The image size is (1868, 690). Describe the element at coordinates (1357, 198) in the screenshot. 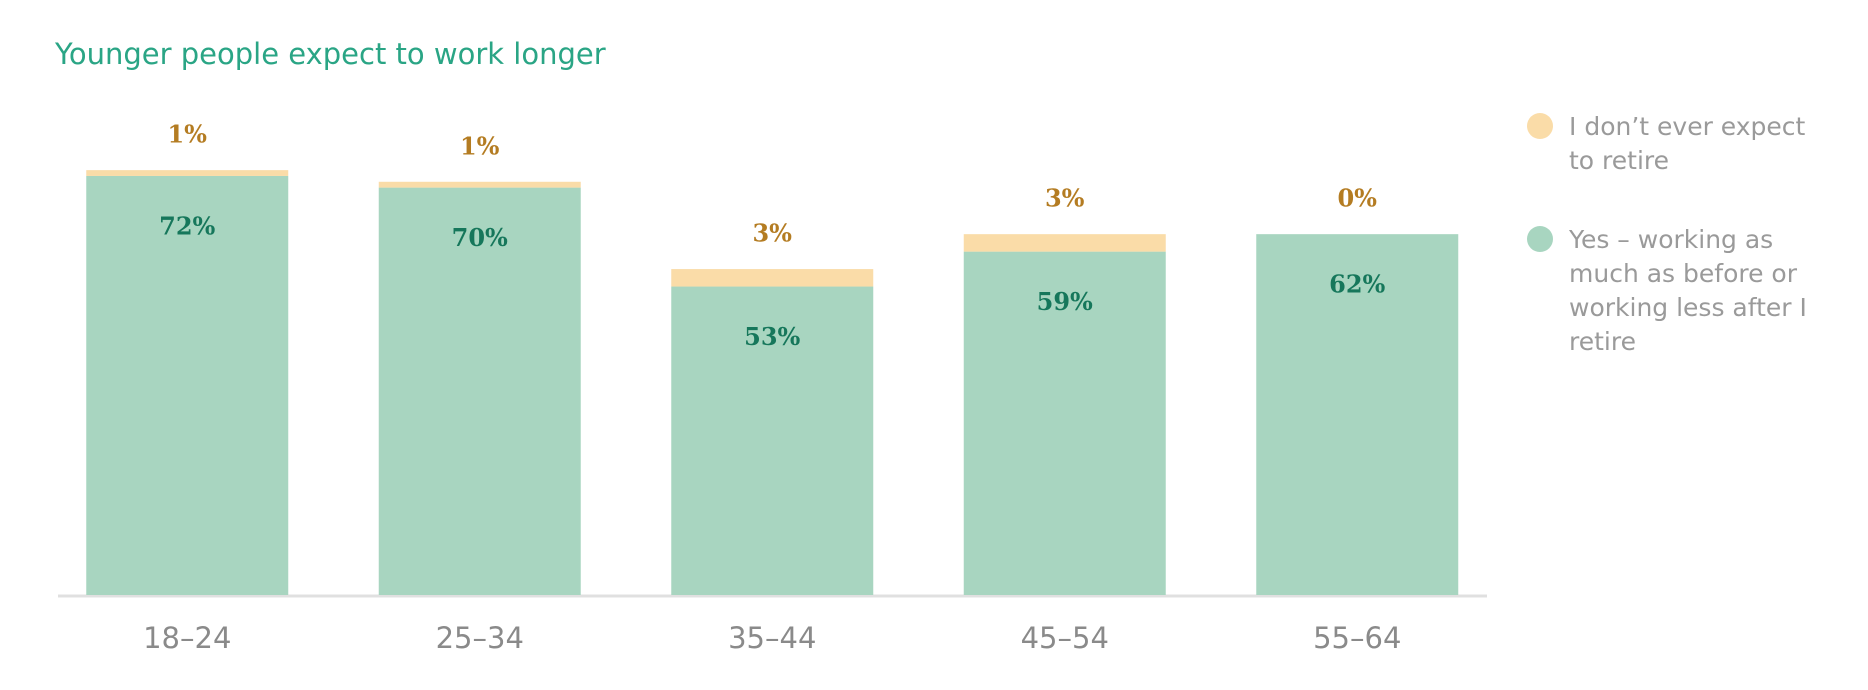

I see `value-label: 0%` at that location.